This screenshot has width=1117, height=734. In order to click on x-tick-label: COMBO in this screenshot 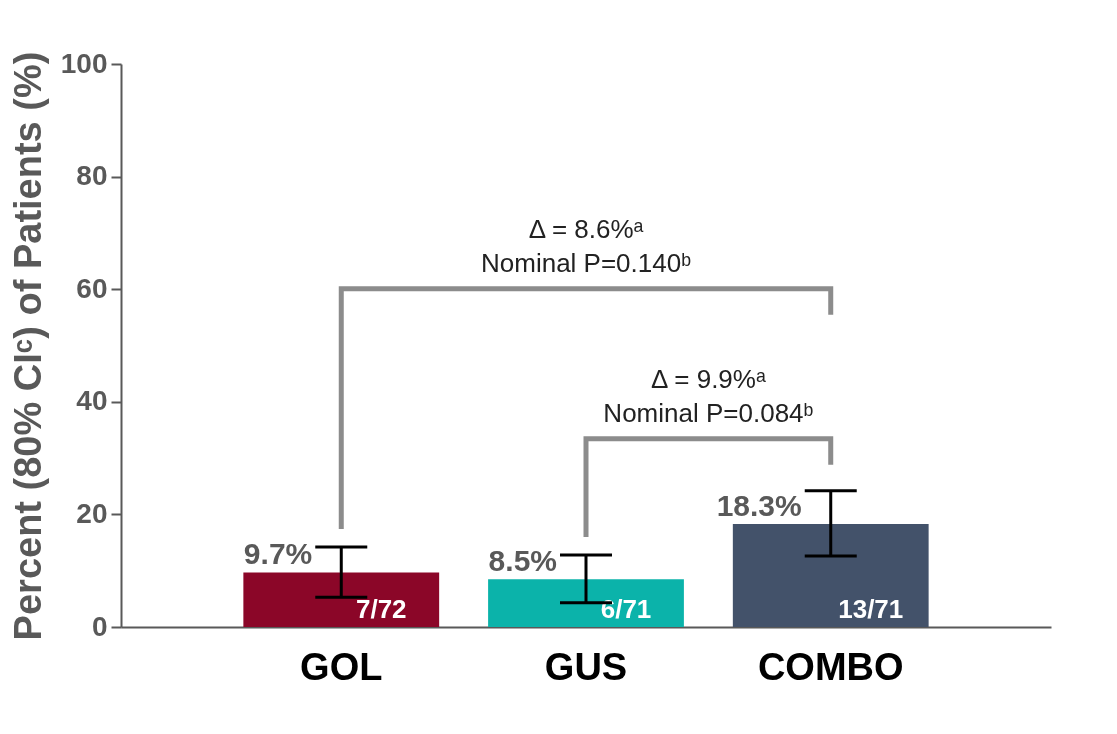, I will do `click(830, 666)`.